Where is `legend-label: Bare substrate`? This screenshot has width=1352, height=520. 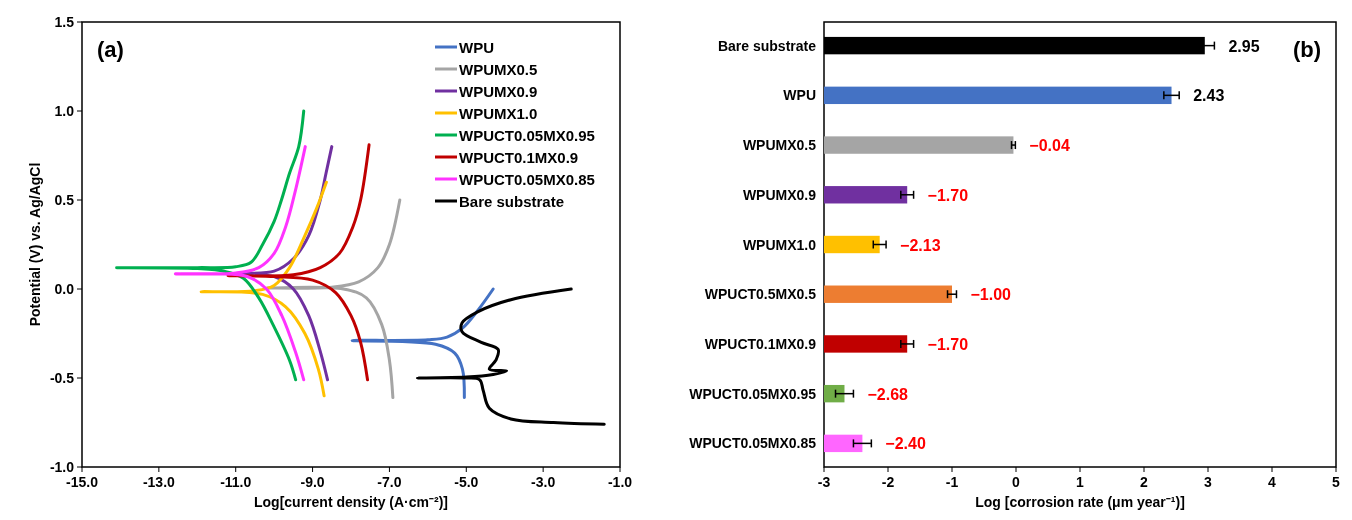 legend-label: Bare substrate is located at coordinates (512, 201).